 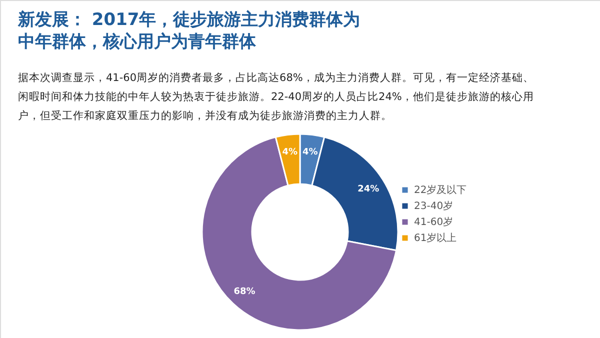 What do you see at coordinates (440, 190) in the screenshot?
I see `legend-label: 22岁及以下` at bounding box center [440, 190].